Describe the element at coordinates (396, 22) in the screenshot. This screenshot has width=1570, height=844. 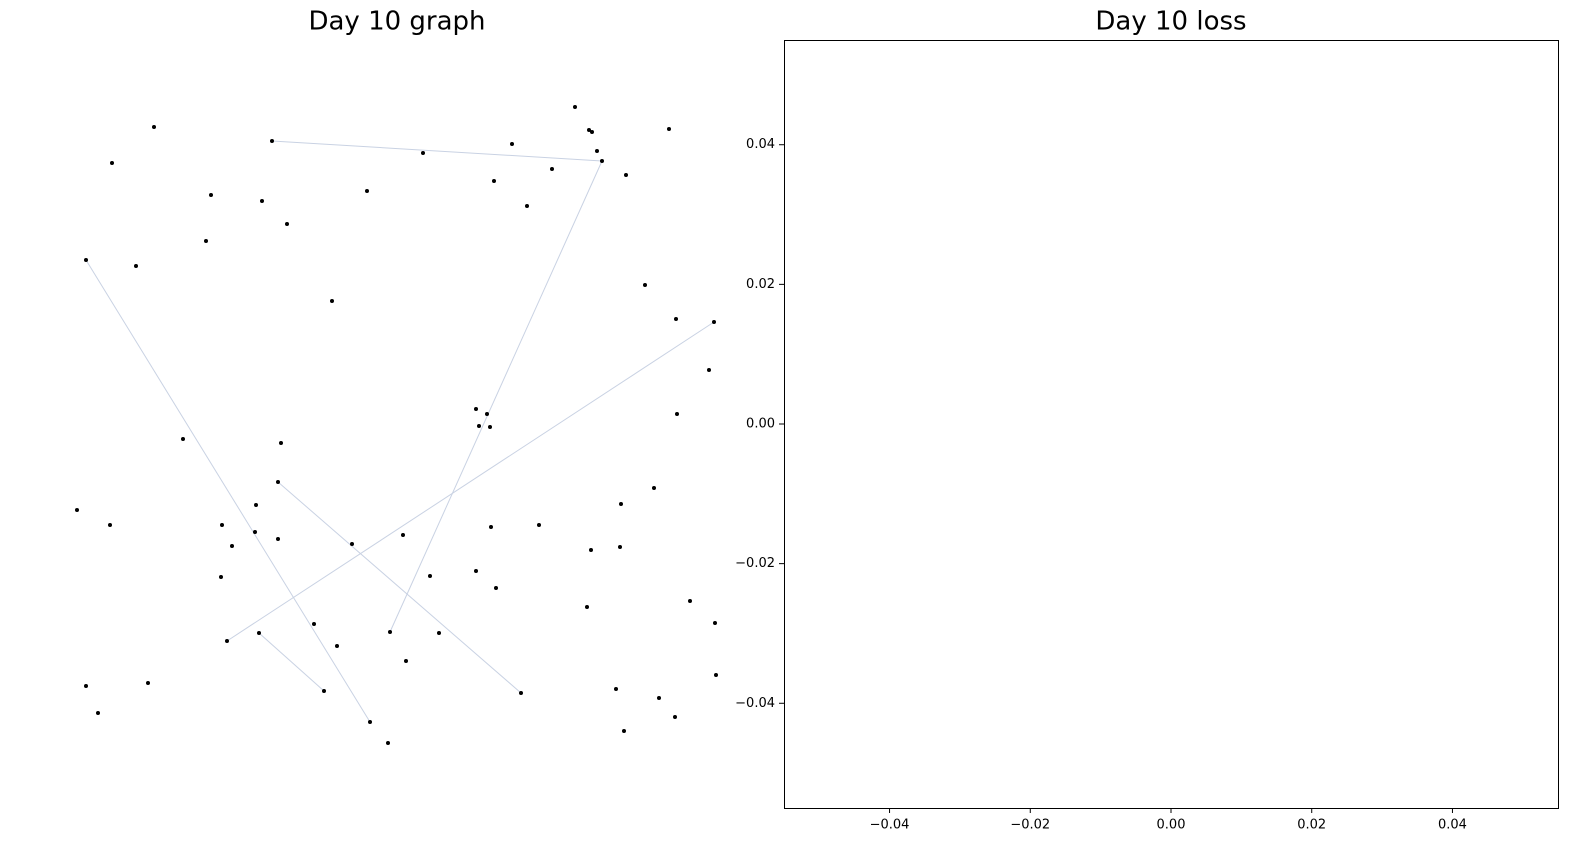
I see `chart-title: Day 10 graph` at that location.